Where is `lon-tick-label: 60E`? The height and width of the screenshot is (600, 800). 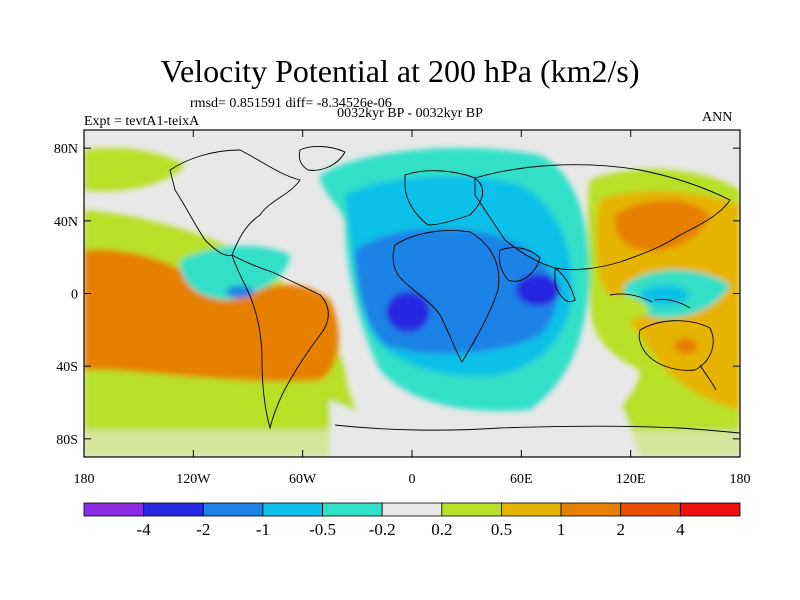
lon-tick-label: 60E is located at coordinates (521, 479).